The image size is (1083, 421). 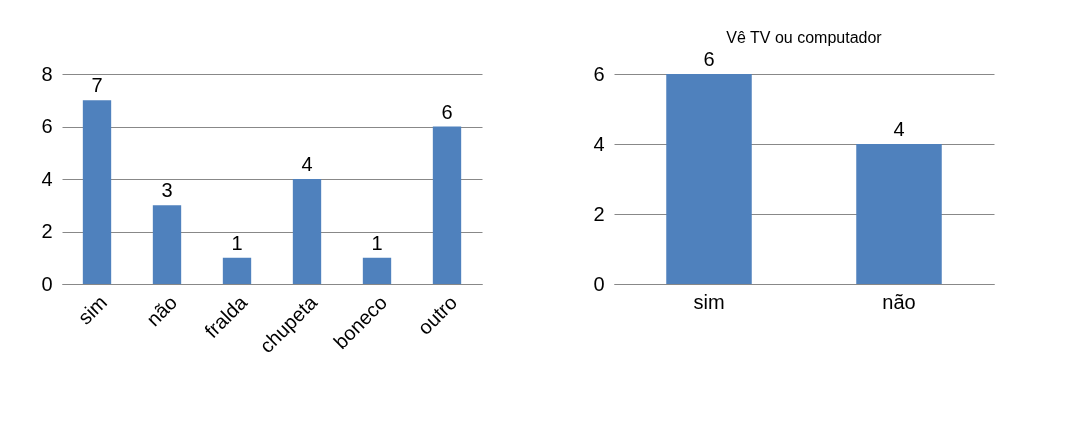 What do you see at coordinates (97, 85) in the screenshot?
I see `data-label: 7` at bounding box center [97, 85].